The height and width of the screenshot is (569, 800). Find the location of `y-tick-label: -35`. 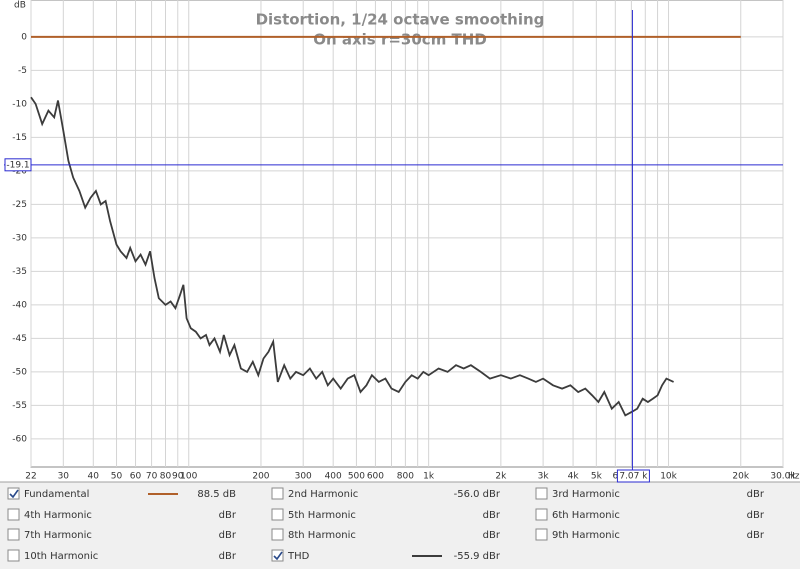

y-tick-label: -35 is located at coordinates (19, 272).